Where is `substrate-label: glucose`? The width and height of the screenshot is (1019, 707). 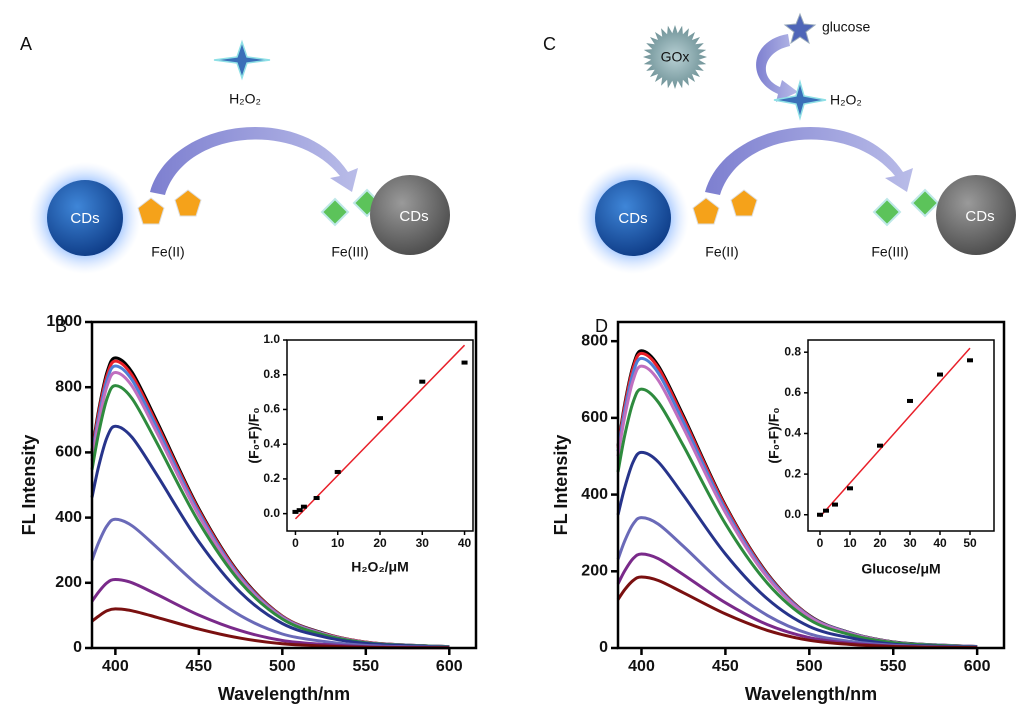
substrate-label: glucose is located at coordinates (846, 27).